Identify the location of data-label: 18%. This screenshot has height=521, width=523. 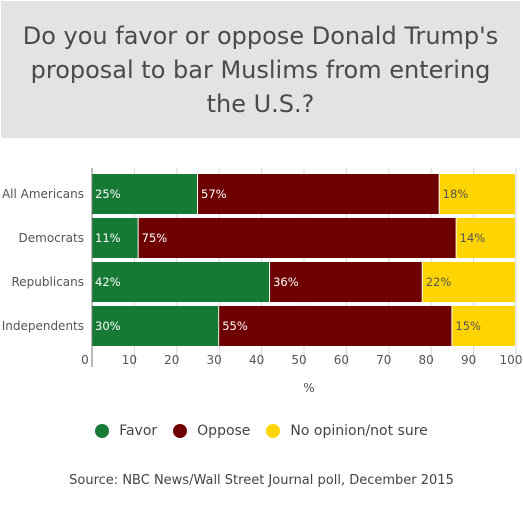
(456, 194).